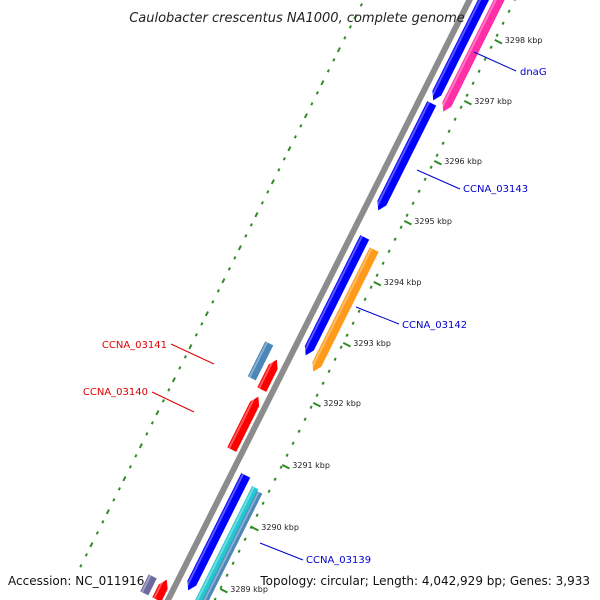 The height and width of the screenshot is (600, 600). I want to click on feature-magenta, so click(472, 56).